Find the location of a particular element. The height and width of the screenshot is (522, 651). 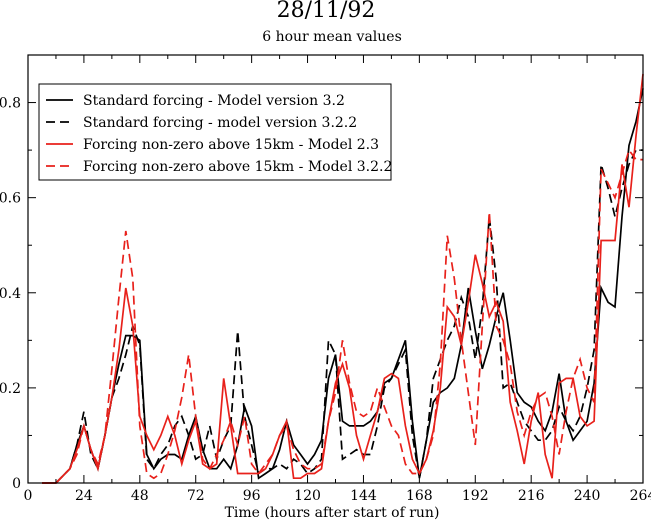

y-tick-label: 0.4 is located at coordinates (10, 294).